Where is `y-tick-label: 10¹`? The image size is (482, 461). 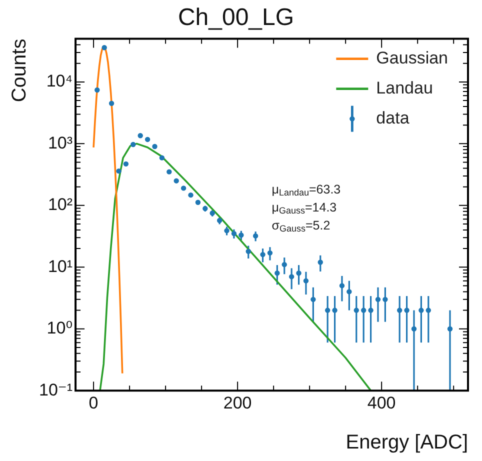 y-tick-label: 10¹ is located at coordinates (60, 266).